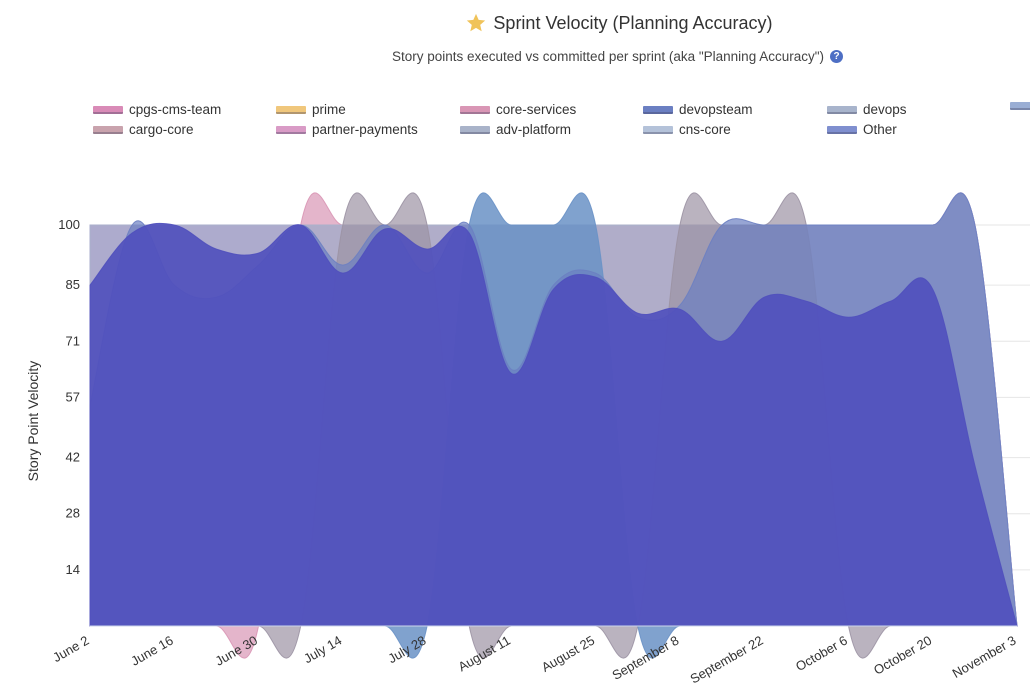 This screenshot has width=1030, height=693. I want to click on y-axis-title: Story Point Velocity, so click(33, 421).